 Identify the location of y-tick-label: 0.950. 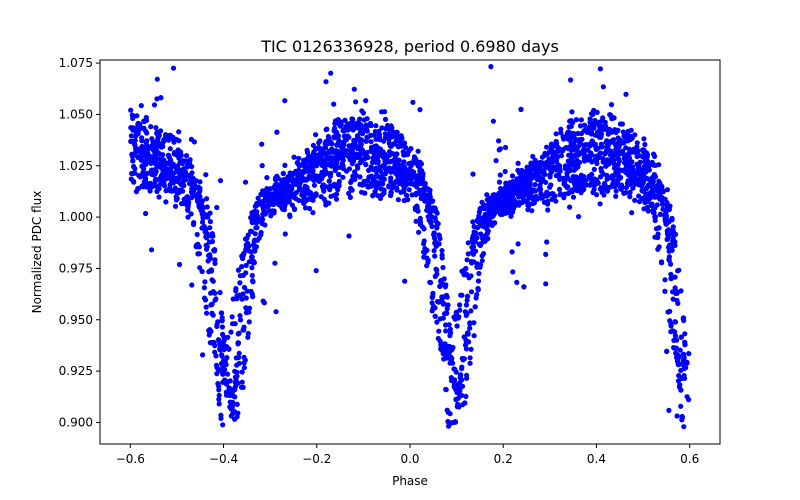
(76, 320).